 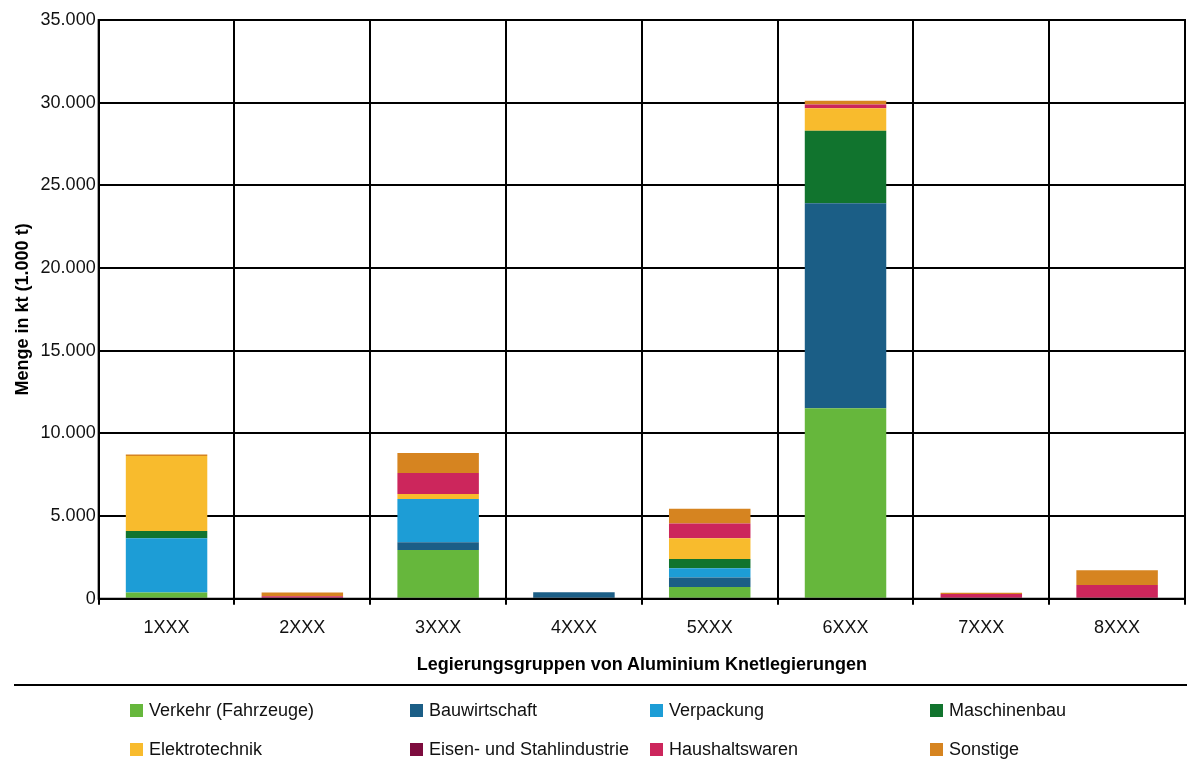 I want to click on y-tick-label: 10.000, so click(x=68, y=432).